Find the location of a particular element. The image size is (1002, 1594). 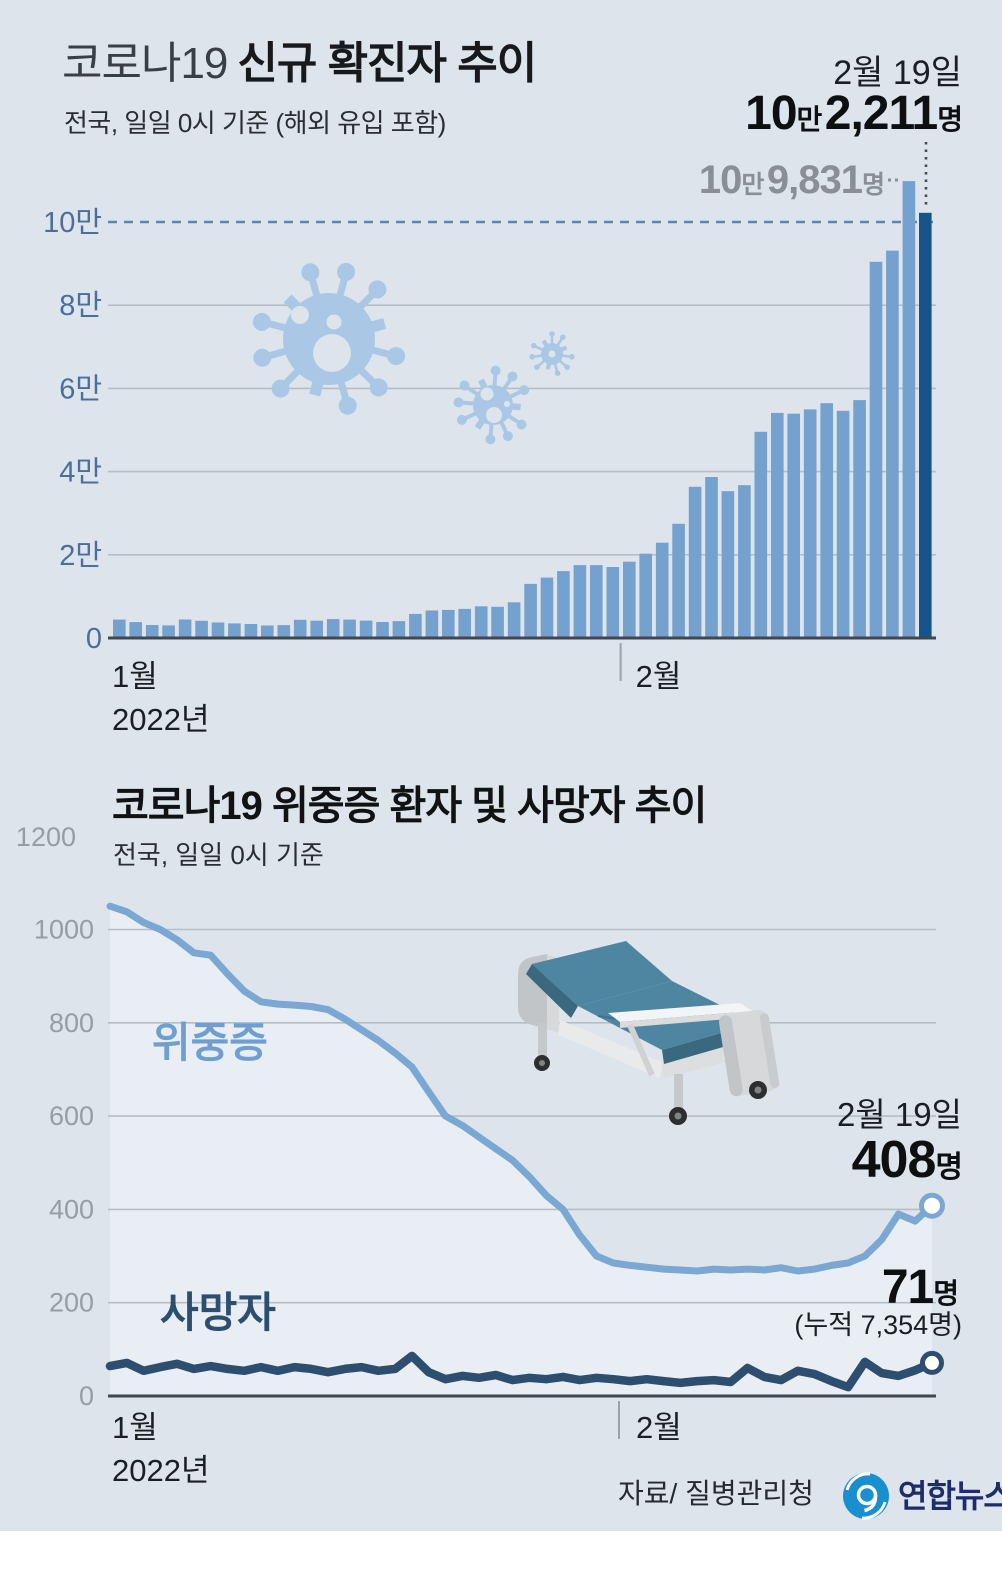

svg-text: 2만 is located at coordinates (80, 556).